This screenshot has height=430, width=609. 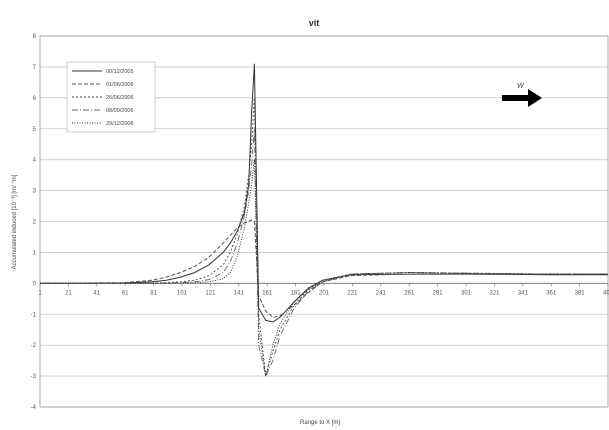 What do you see at coordinates (35, 192) in the screenshot?
I see `y-tick-label: 3` at bounding box center [35, 192].